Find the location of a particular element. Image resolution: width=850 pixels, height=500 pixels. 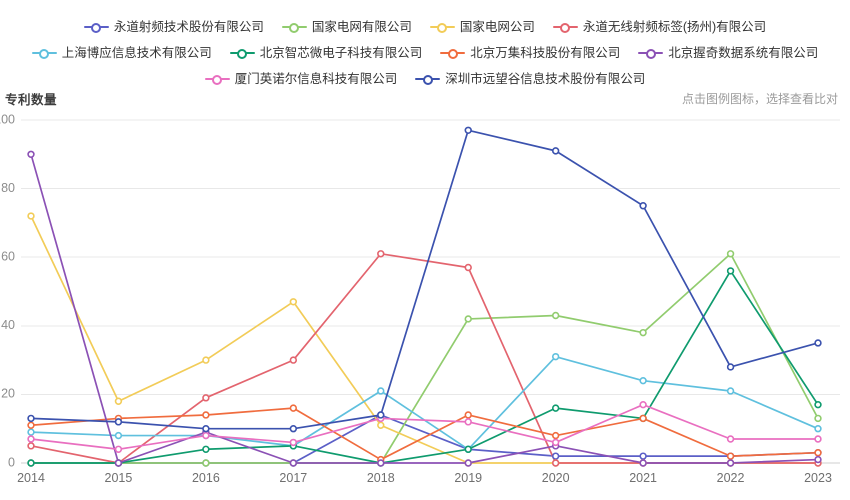

legend-item-2: 国家电网公司 is located at coordinates (482, 27).